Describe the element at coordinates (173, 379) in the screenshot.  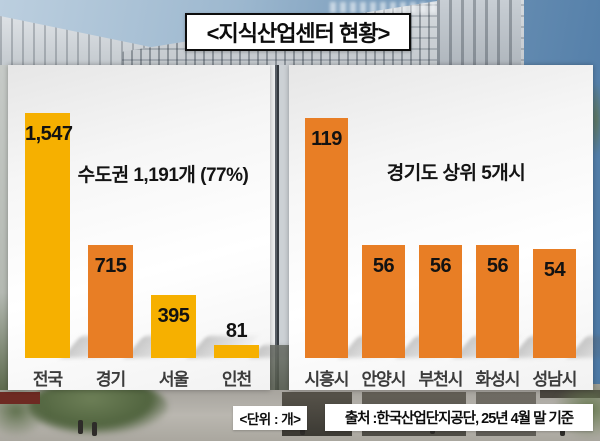
I see `bar-category-label: 서울` at that location.